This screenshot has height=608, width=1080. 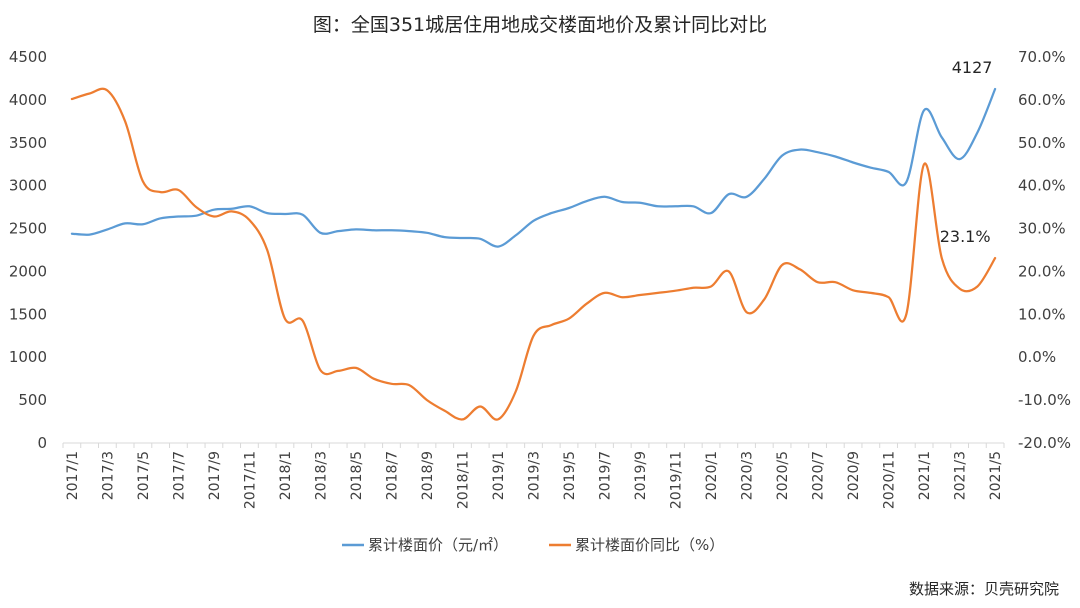 What do you see at coordinates (641, 475) in the screenshot?
I see `x-tick-label: 2019/9` at bounding box center [641, 475].